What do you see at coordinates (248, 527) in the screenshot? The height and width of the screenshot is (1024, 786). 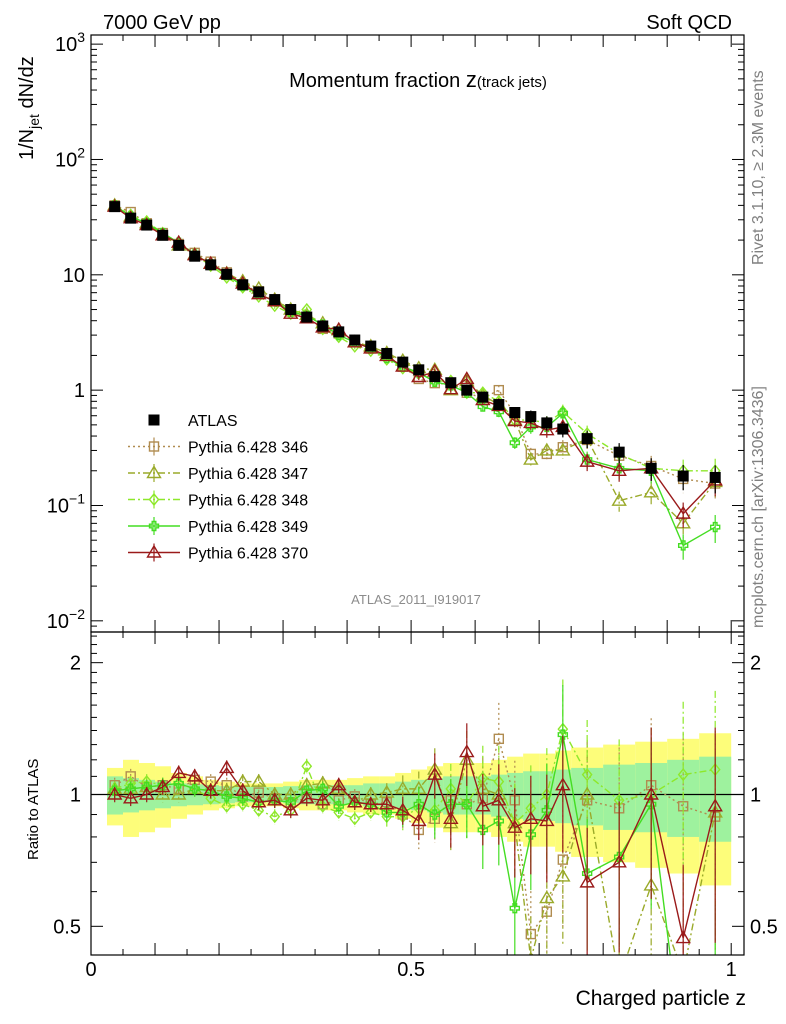 I see `legend-label: Pythia 6.428 349` at bounding box center [248, 527].